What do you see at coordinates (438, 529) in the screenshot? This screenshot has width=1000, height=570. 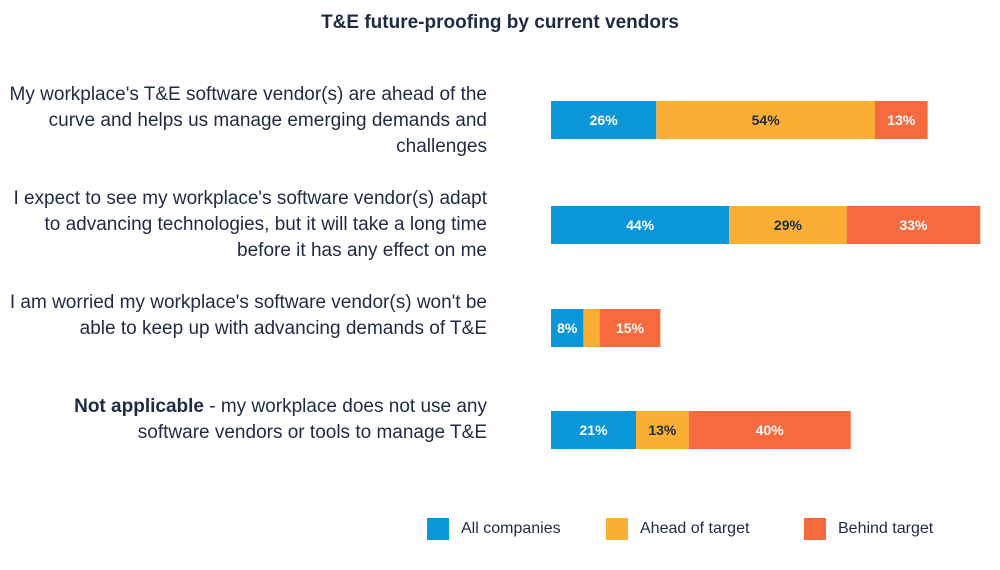 I see `legend-swatch-all-companies` at bounding box center [438, 529].